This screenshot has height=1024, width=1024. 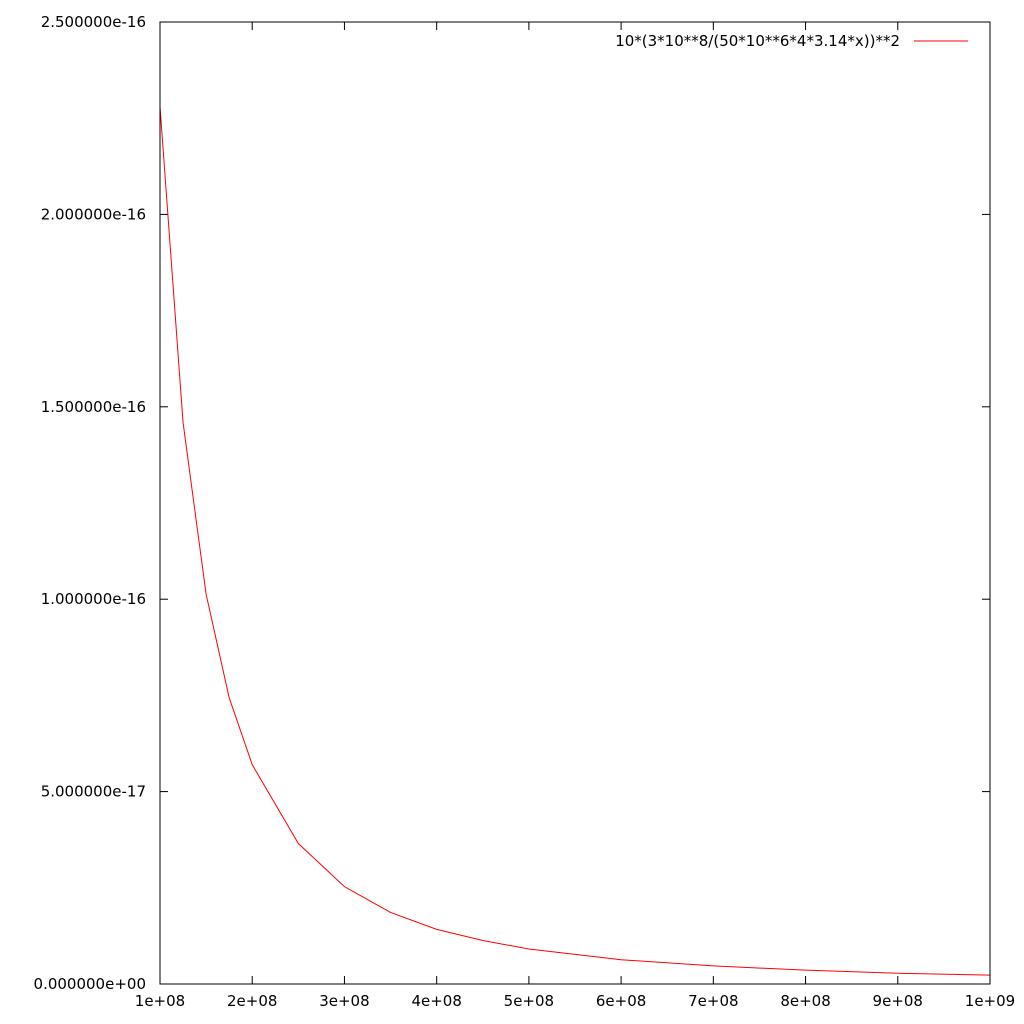 I want to click on y-tick-label: 0.000000e+00, so click(x=90, y=984).